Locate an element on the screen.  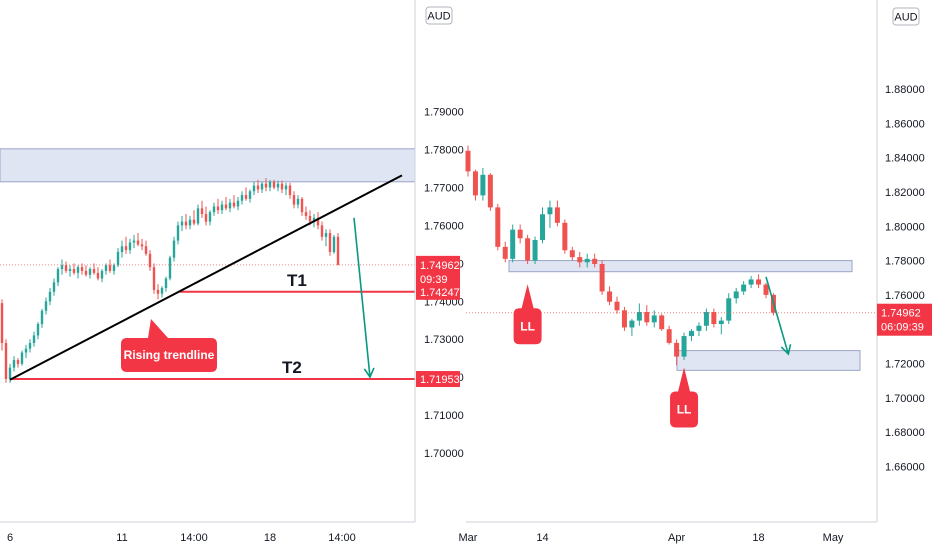
y-tick-label: 1.86000 is located at coordinates (905, 124).